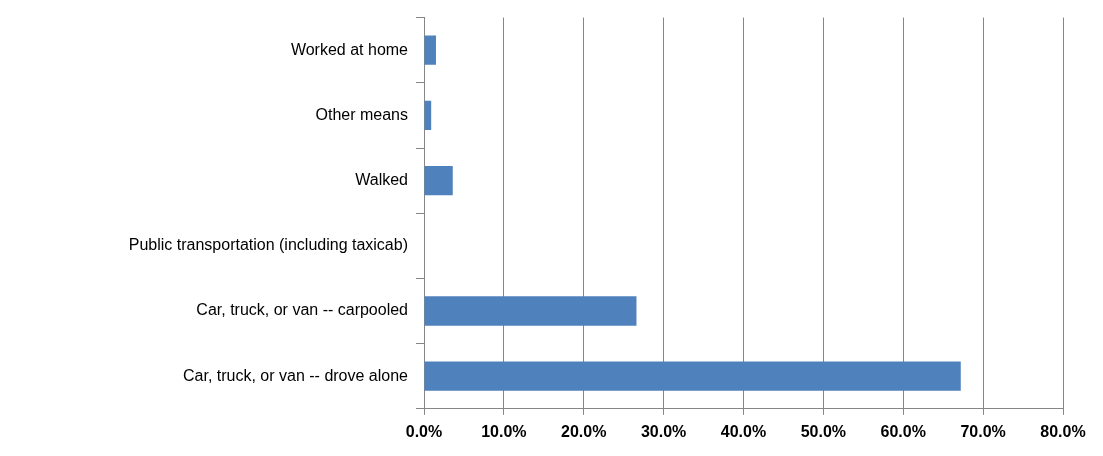 This screenshot has height=456, width=1103. Describe the element at coordinates (504, 431) in the screenshot. I see `x-tick-label: 10.0%` at that location.